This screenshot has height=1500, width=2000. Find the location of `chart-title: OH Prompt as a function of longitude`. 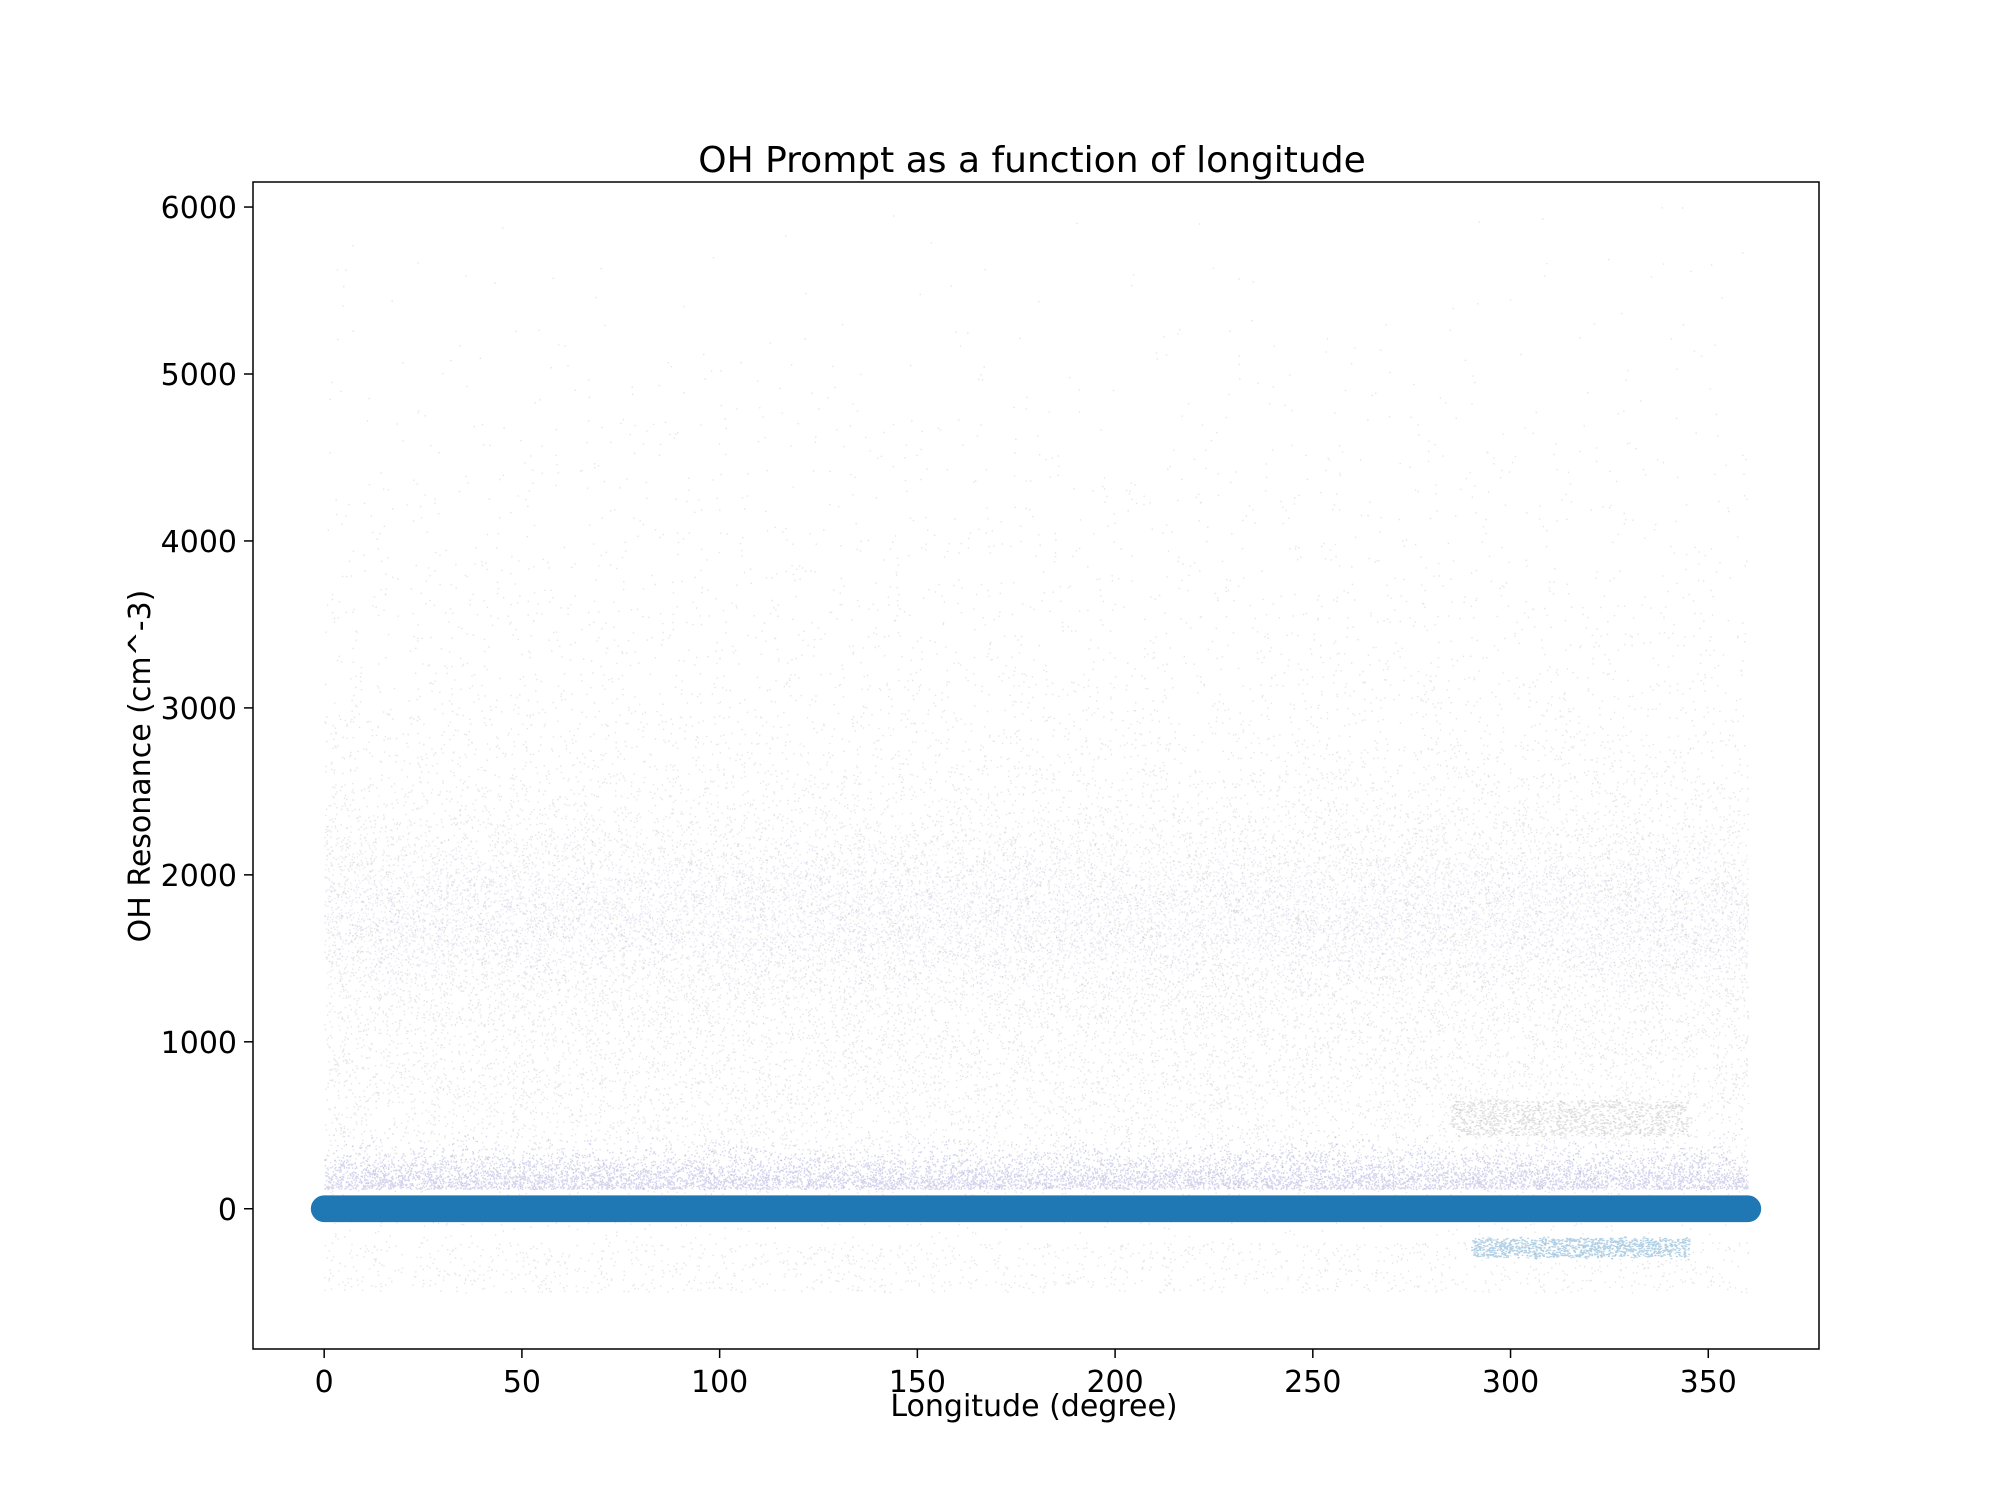

chart-title: OH Prompt as a function of longitude is located at coordinates (1031, 160).